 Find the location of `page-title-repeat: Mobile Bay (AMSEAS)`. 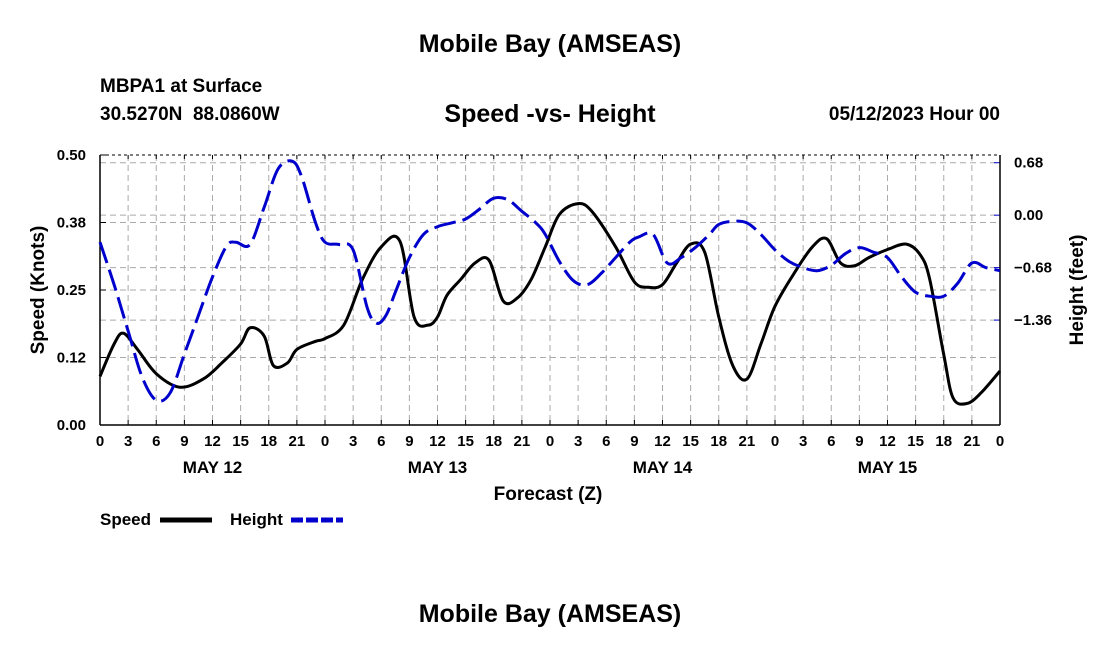

page-title-repeat: Mobile Bay (AMSEAS) is located at coordinates (550, 614).